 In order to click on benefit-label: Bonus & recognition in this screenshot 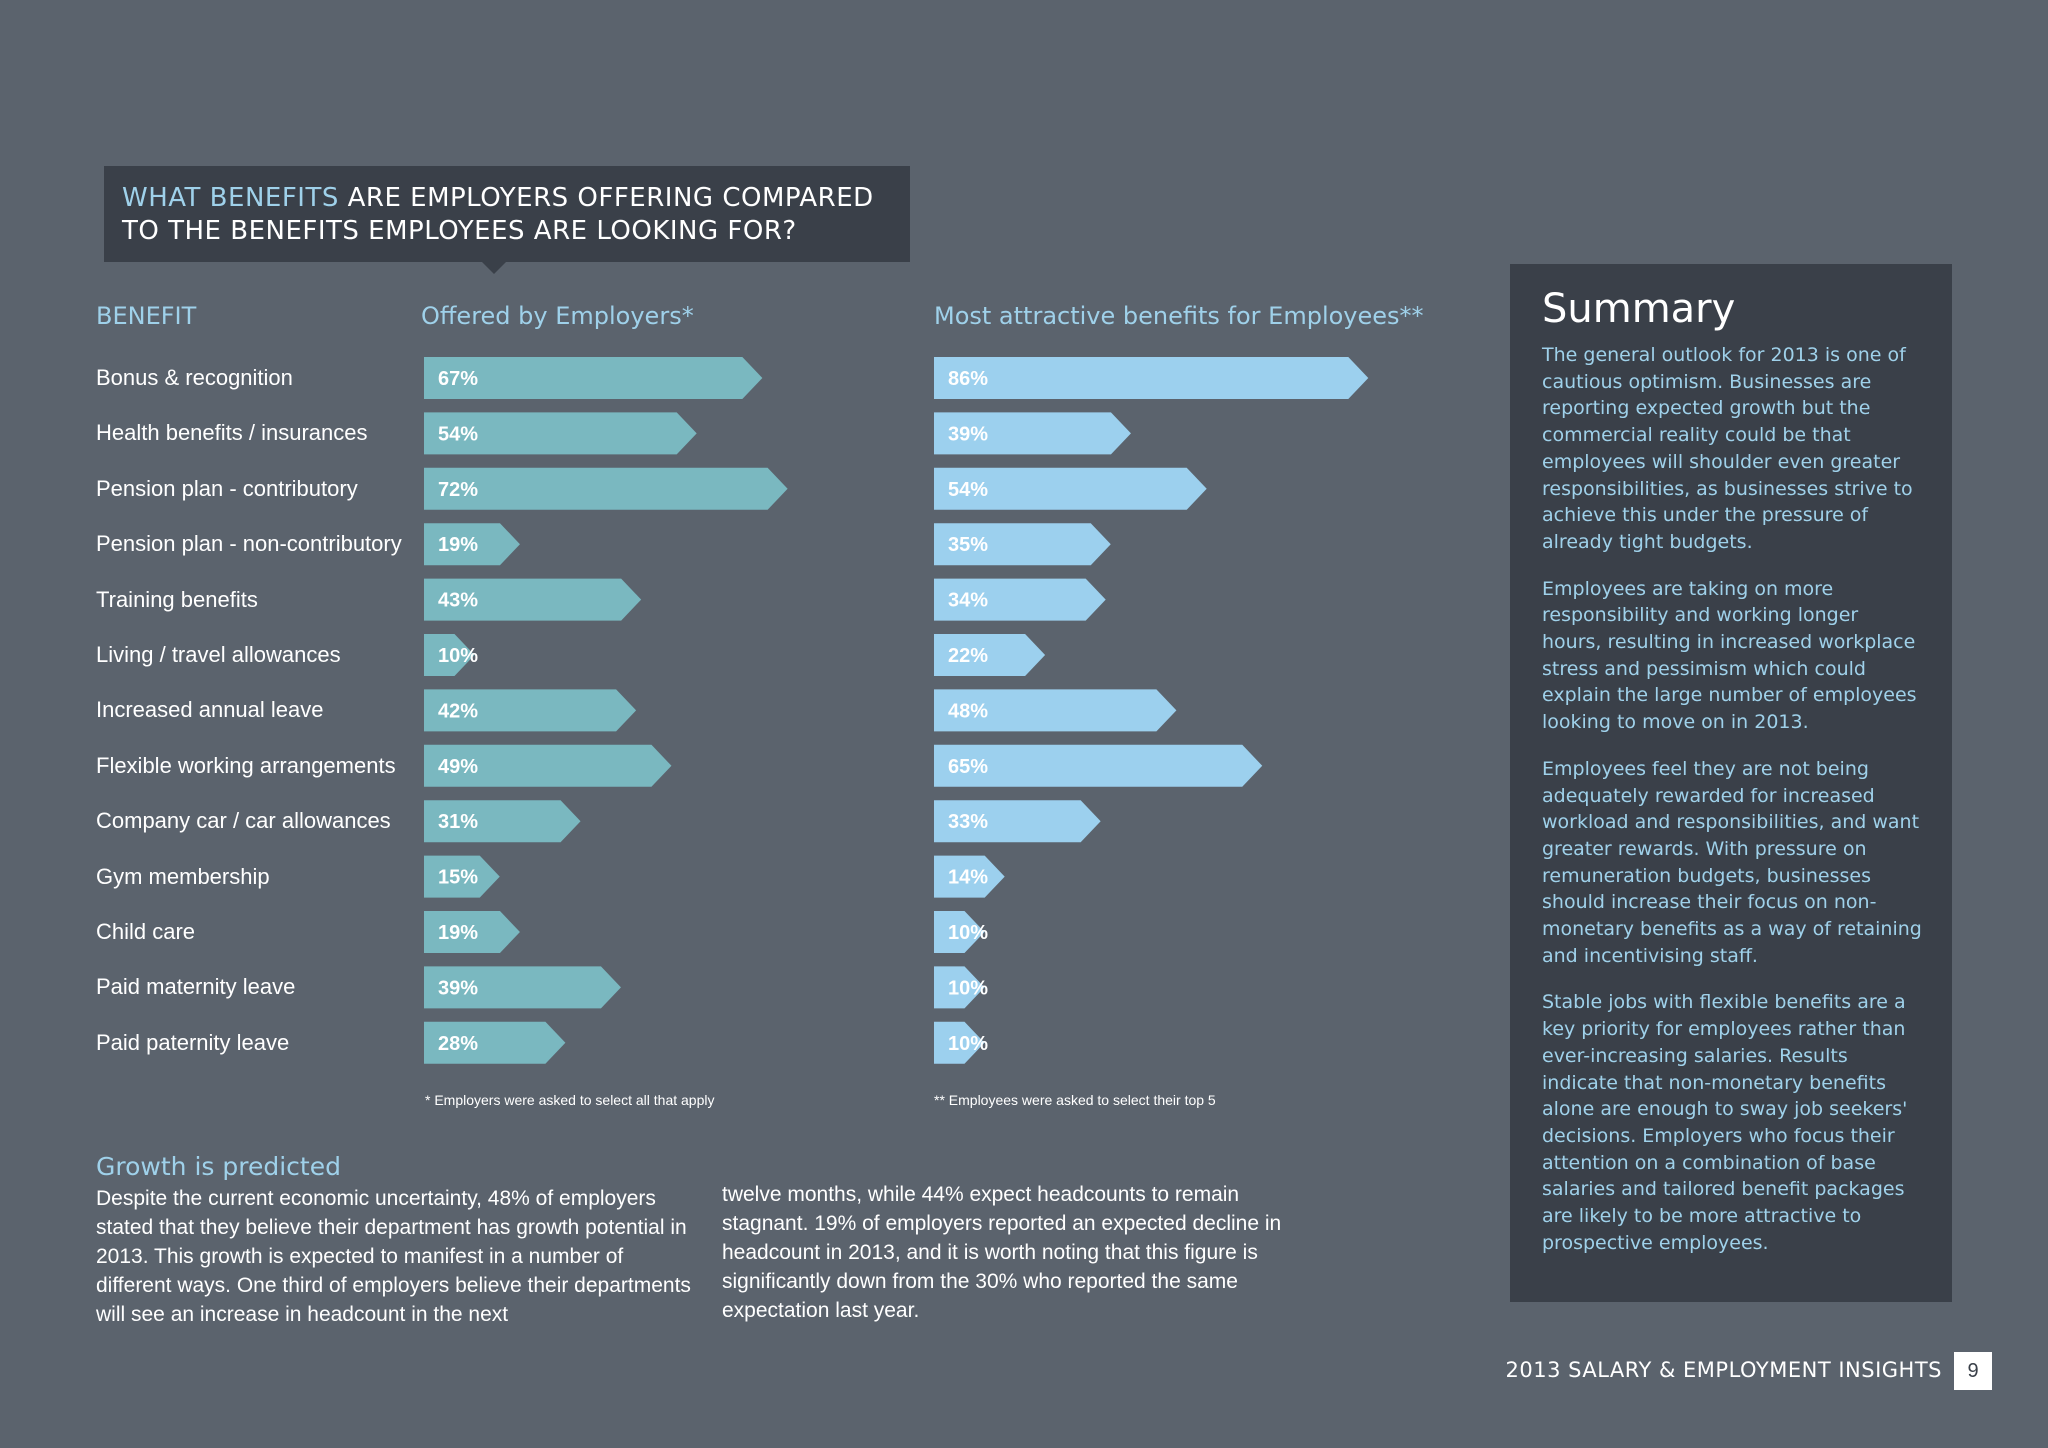, I will do `click(194, 377)`.